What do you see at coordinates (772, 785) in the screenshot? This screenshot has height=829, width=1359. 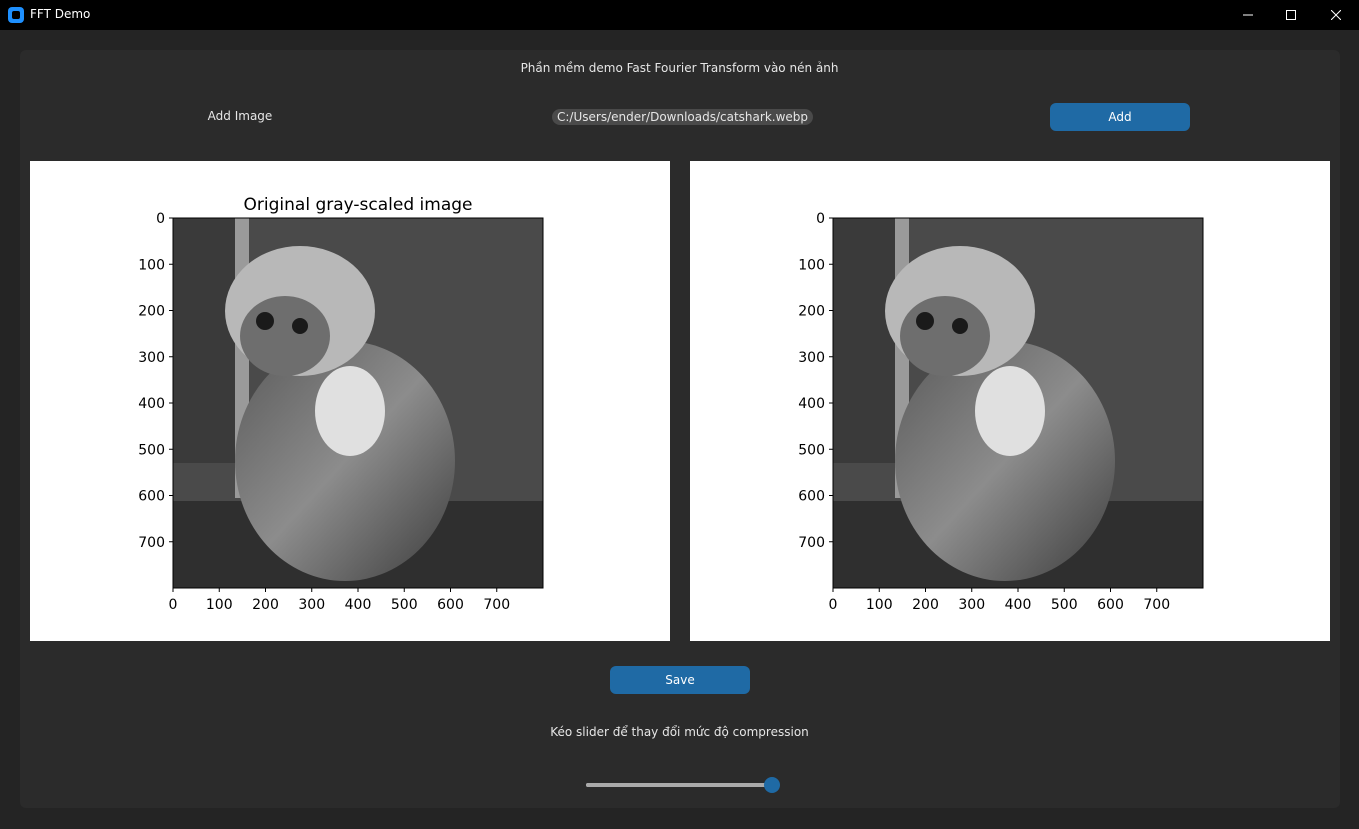 I see `slider-thumb` at bounding box center [772, 785].